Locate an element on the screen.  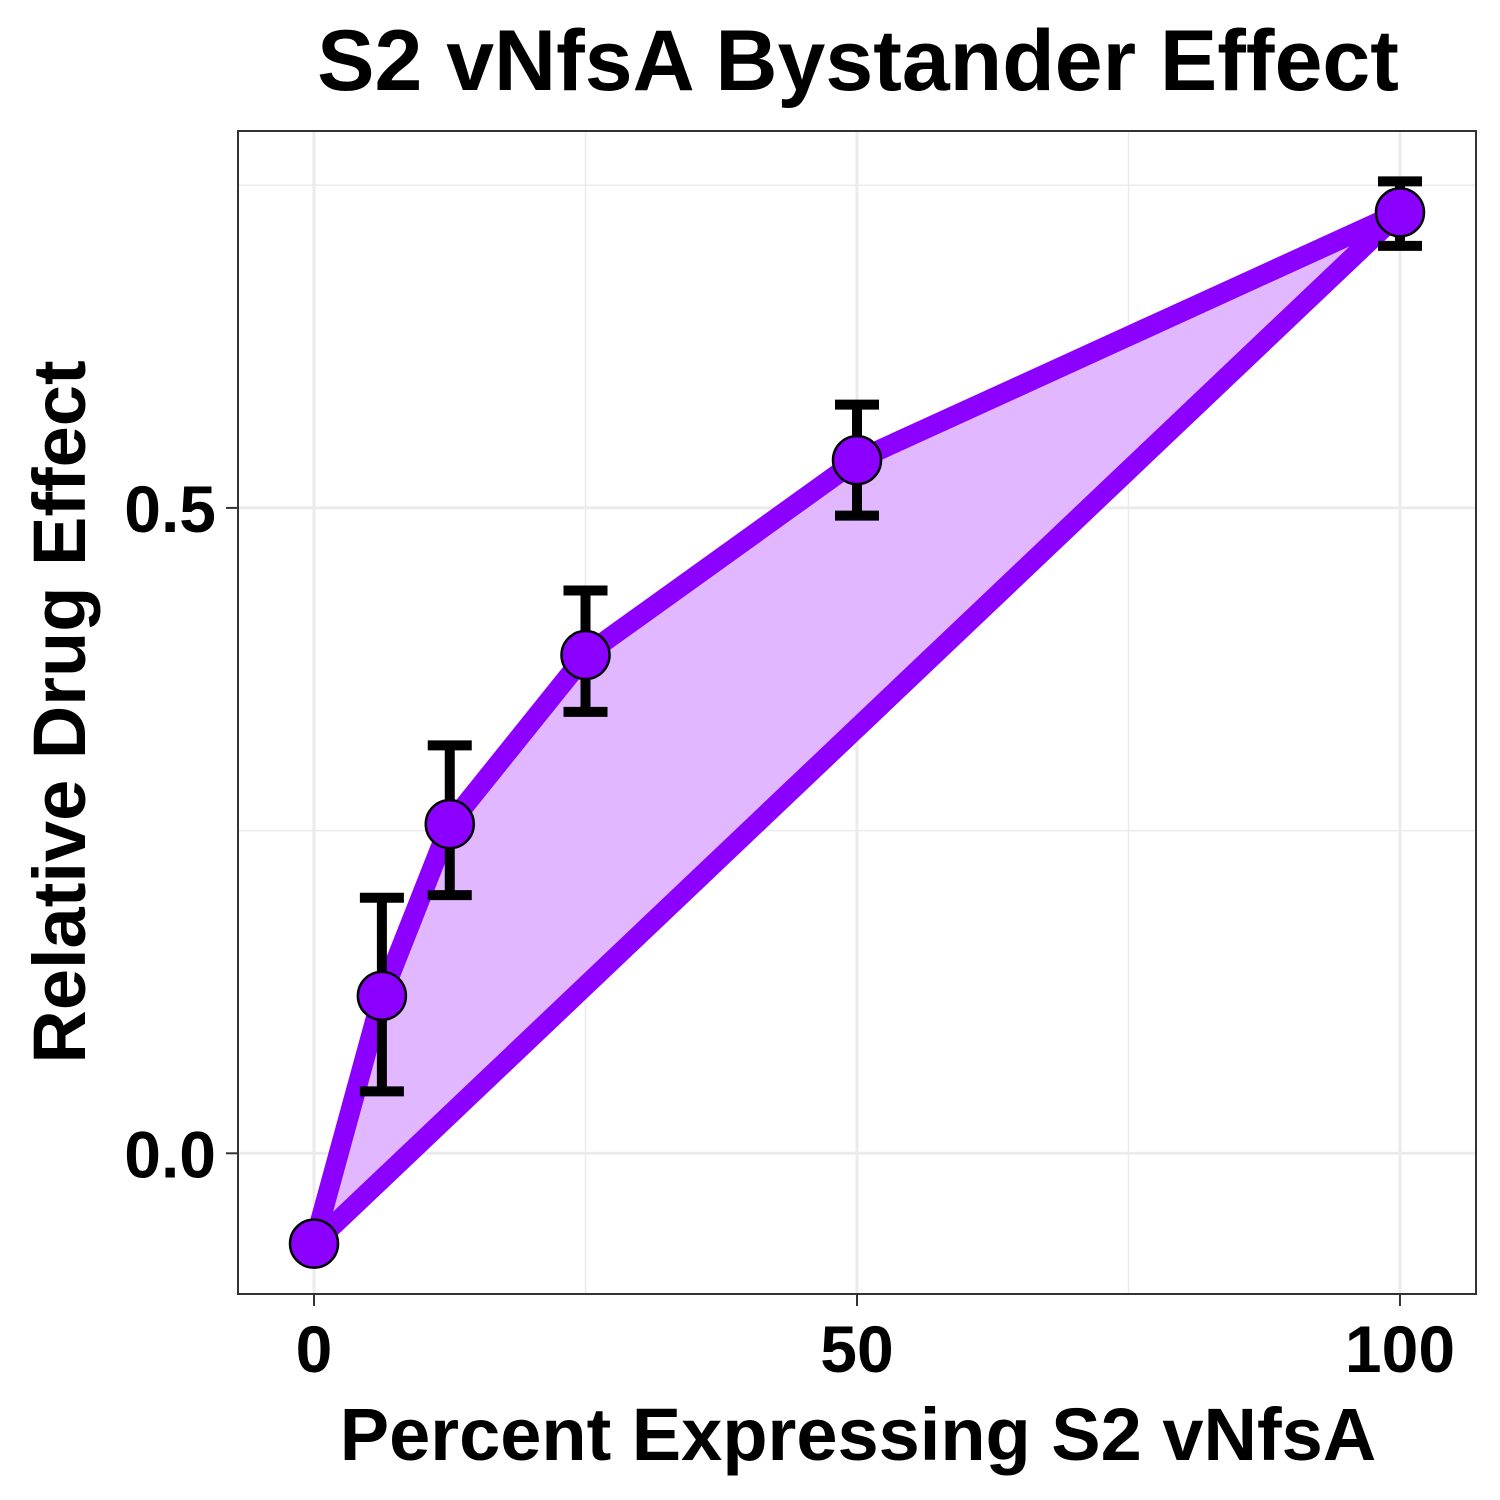
chart-title: S2 vNfsA Bystander Effect is located at coordinates (858, 61).